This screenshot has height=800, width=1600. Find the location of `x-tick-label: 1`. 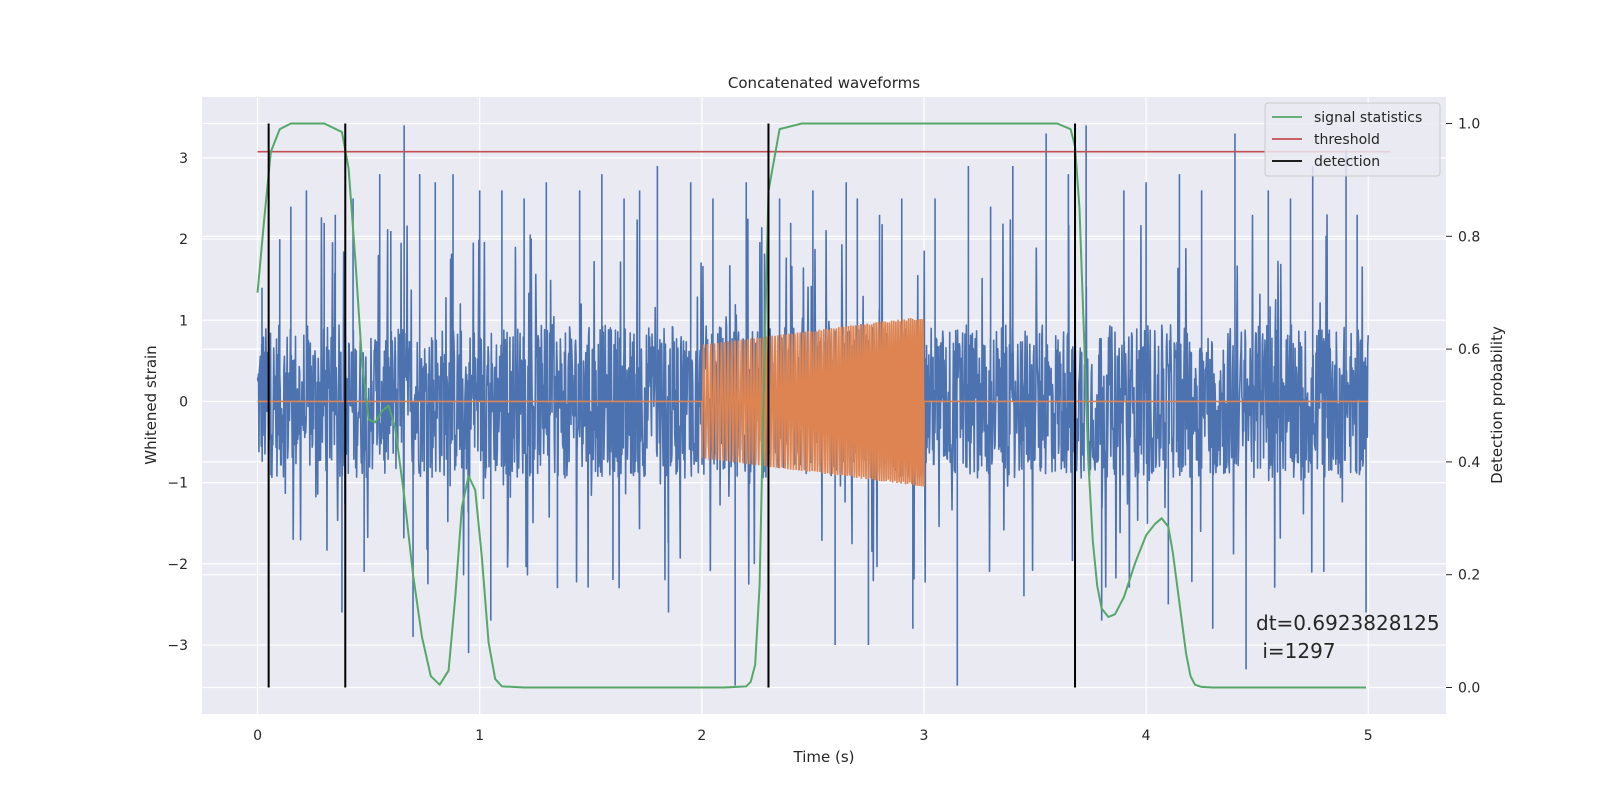

x-tick-label: 1 is located at coordinates (479, 736).